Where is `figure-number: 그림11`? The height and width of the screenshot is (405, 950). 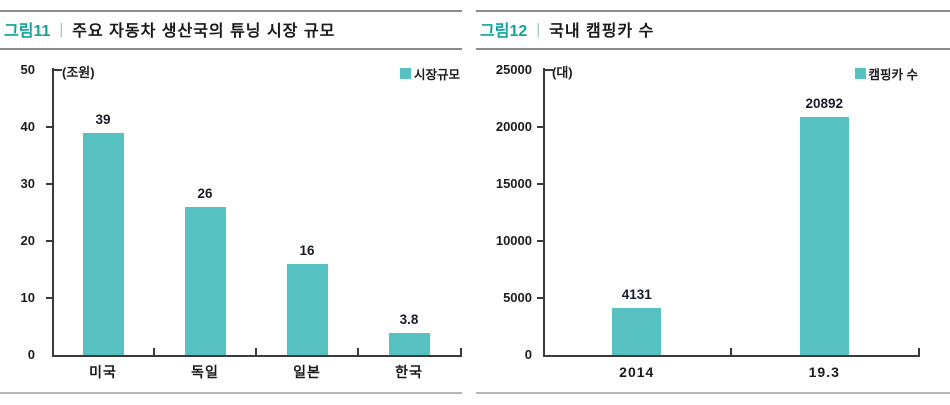 figure-number: 그림11 is located at coordinates (27, 31).